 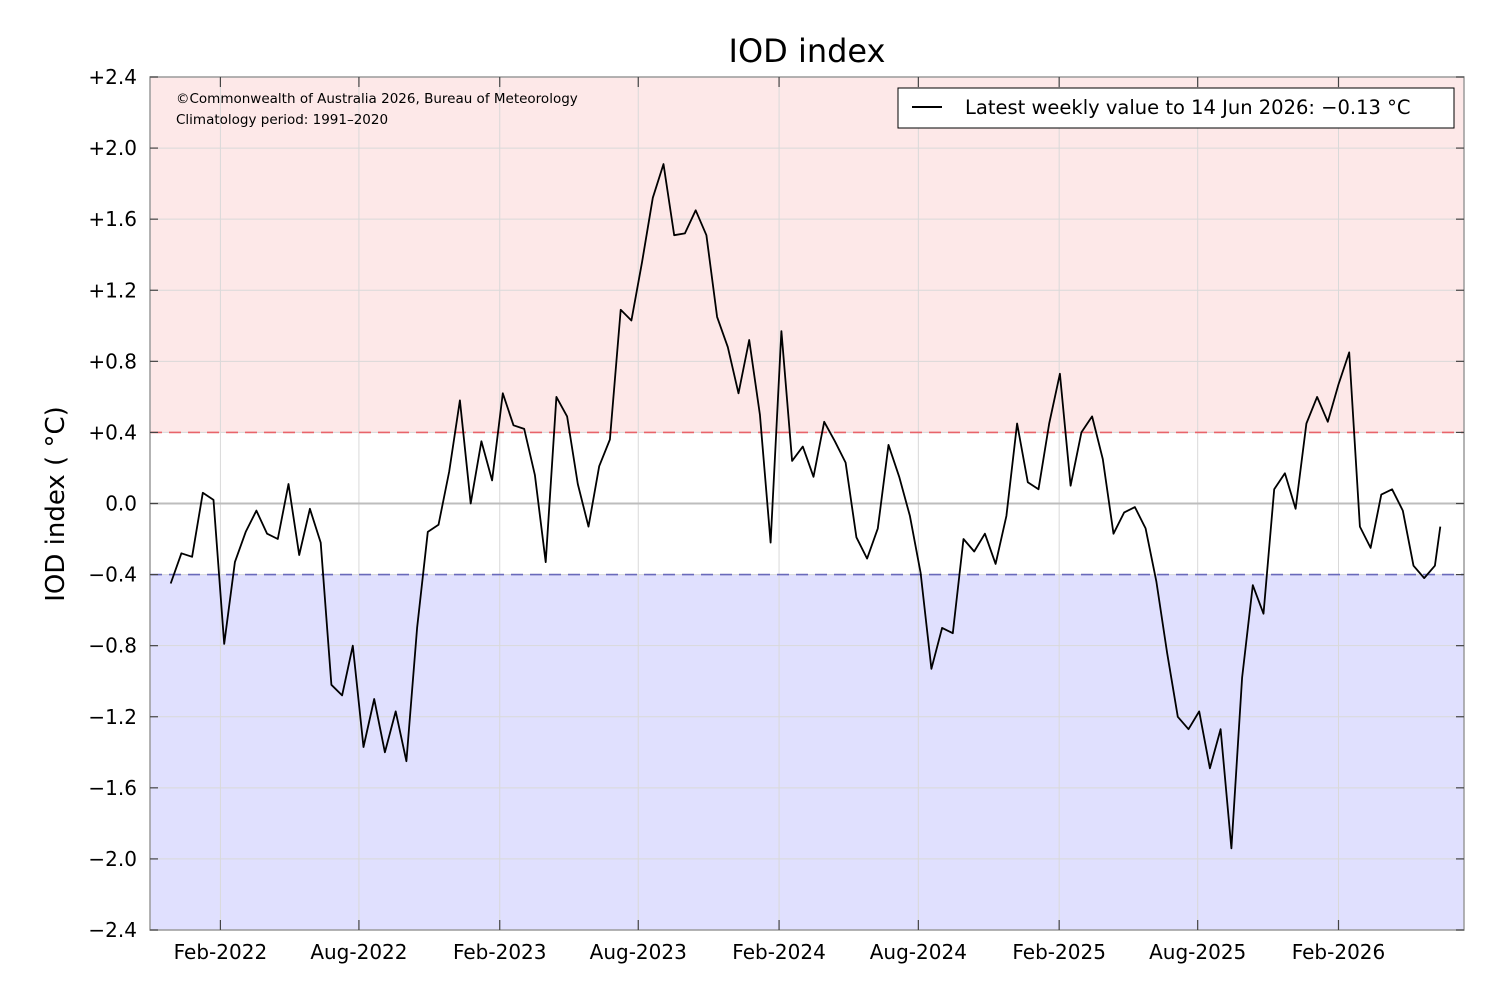 I want to click on chart-title: IOD index, so click(x=807, y=51).